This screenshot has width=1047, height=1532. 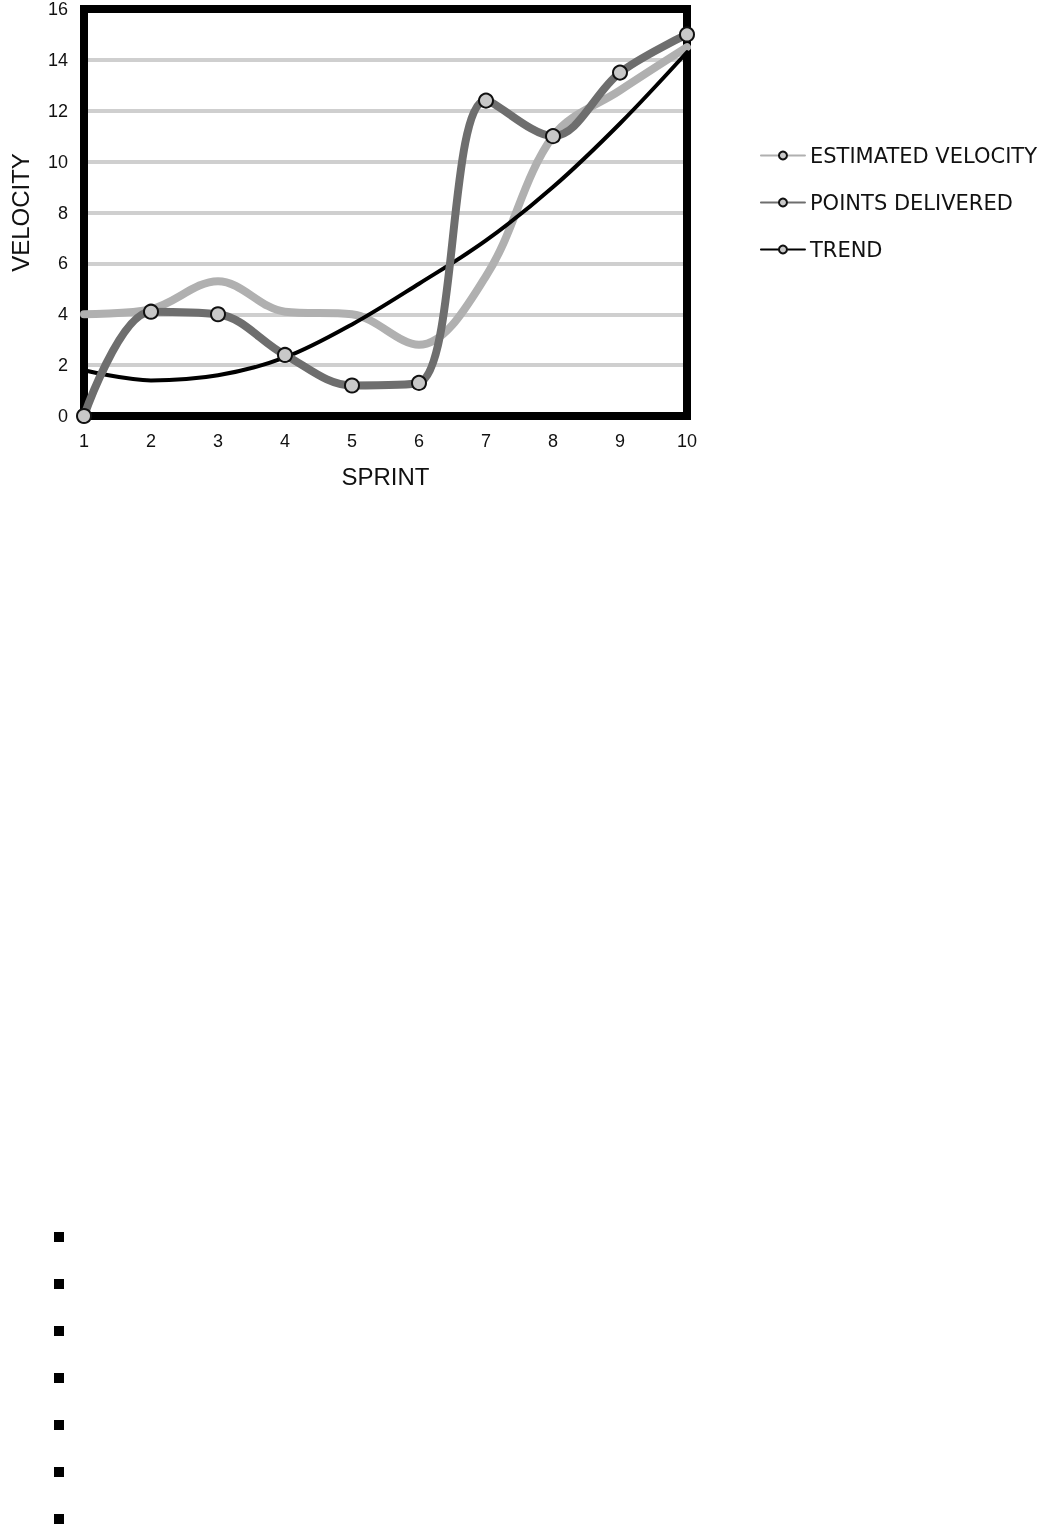 I want to click on y-tick-label: 16, so click(x=57, y=9).